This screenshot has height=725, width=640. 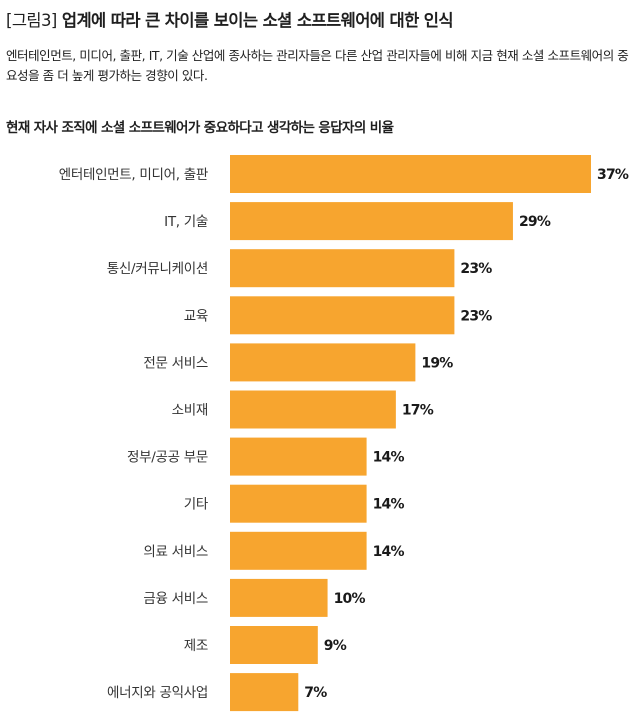 I want to click on category-label: 엔터테인먼트, 미디어, 출판, so click(x=133, y=175).